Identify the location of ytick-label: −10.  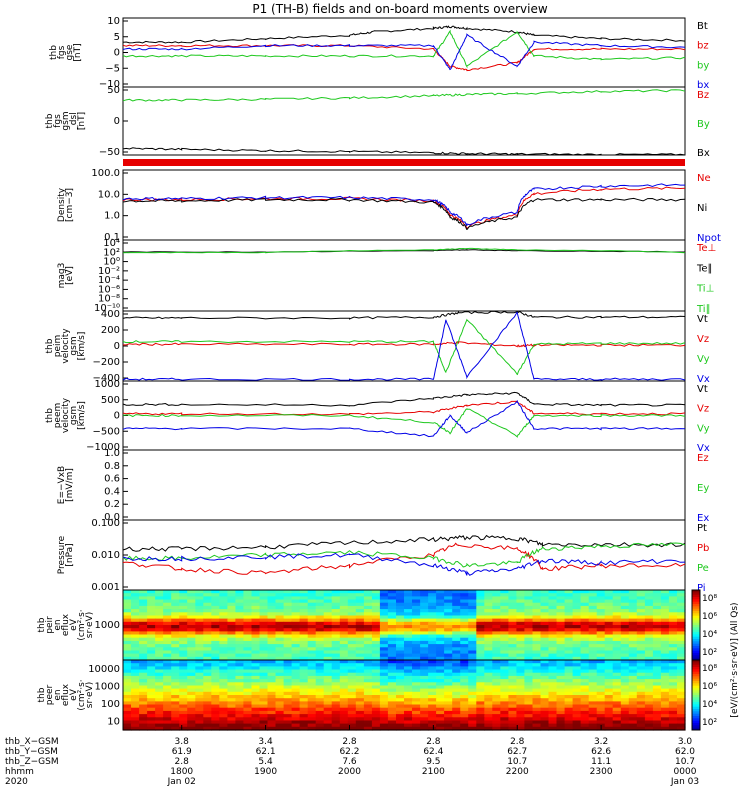
(109, 84).